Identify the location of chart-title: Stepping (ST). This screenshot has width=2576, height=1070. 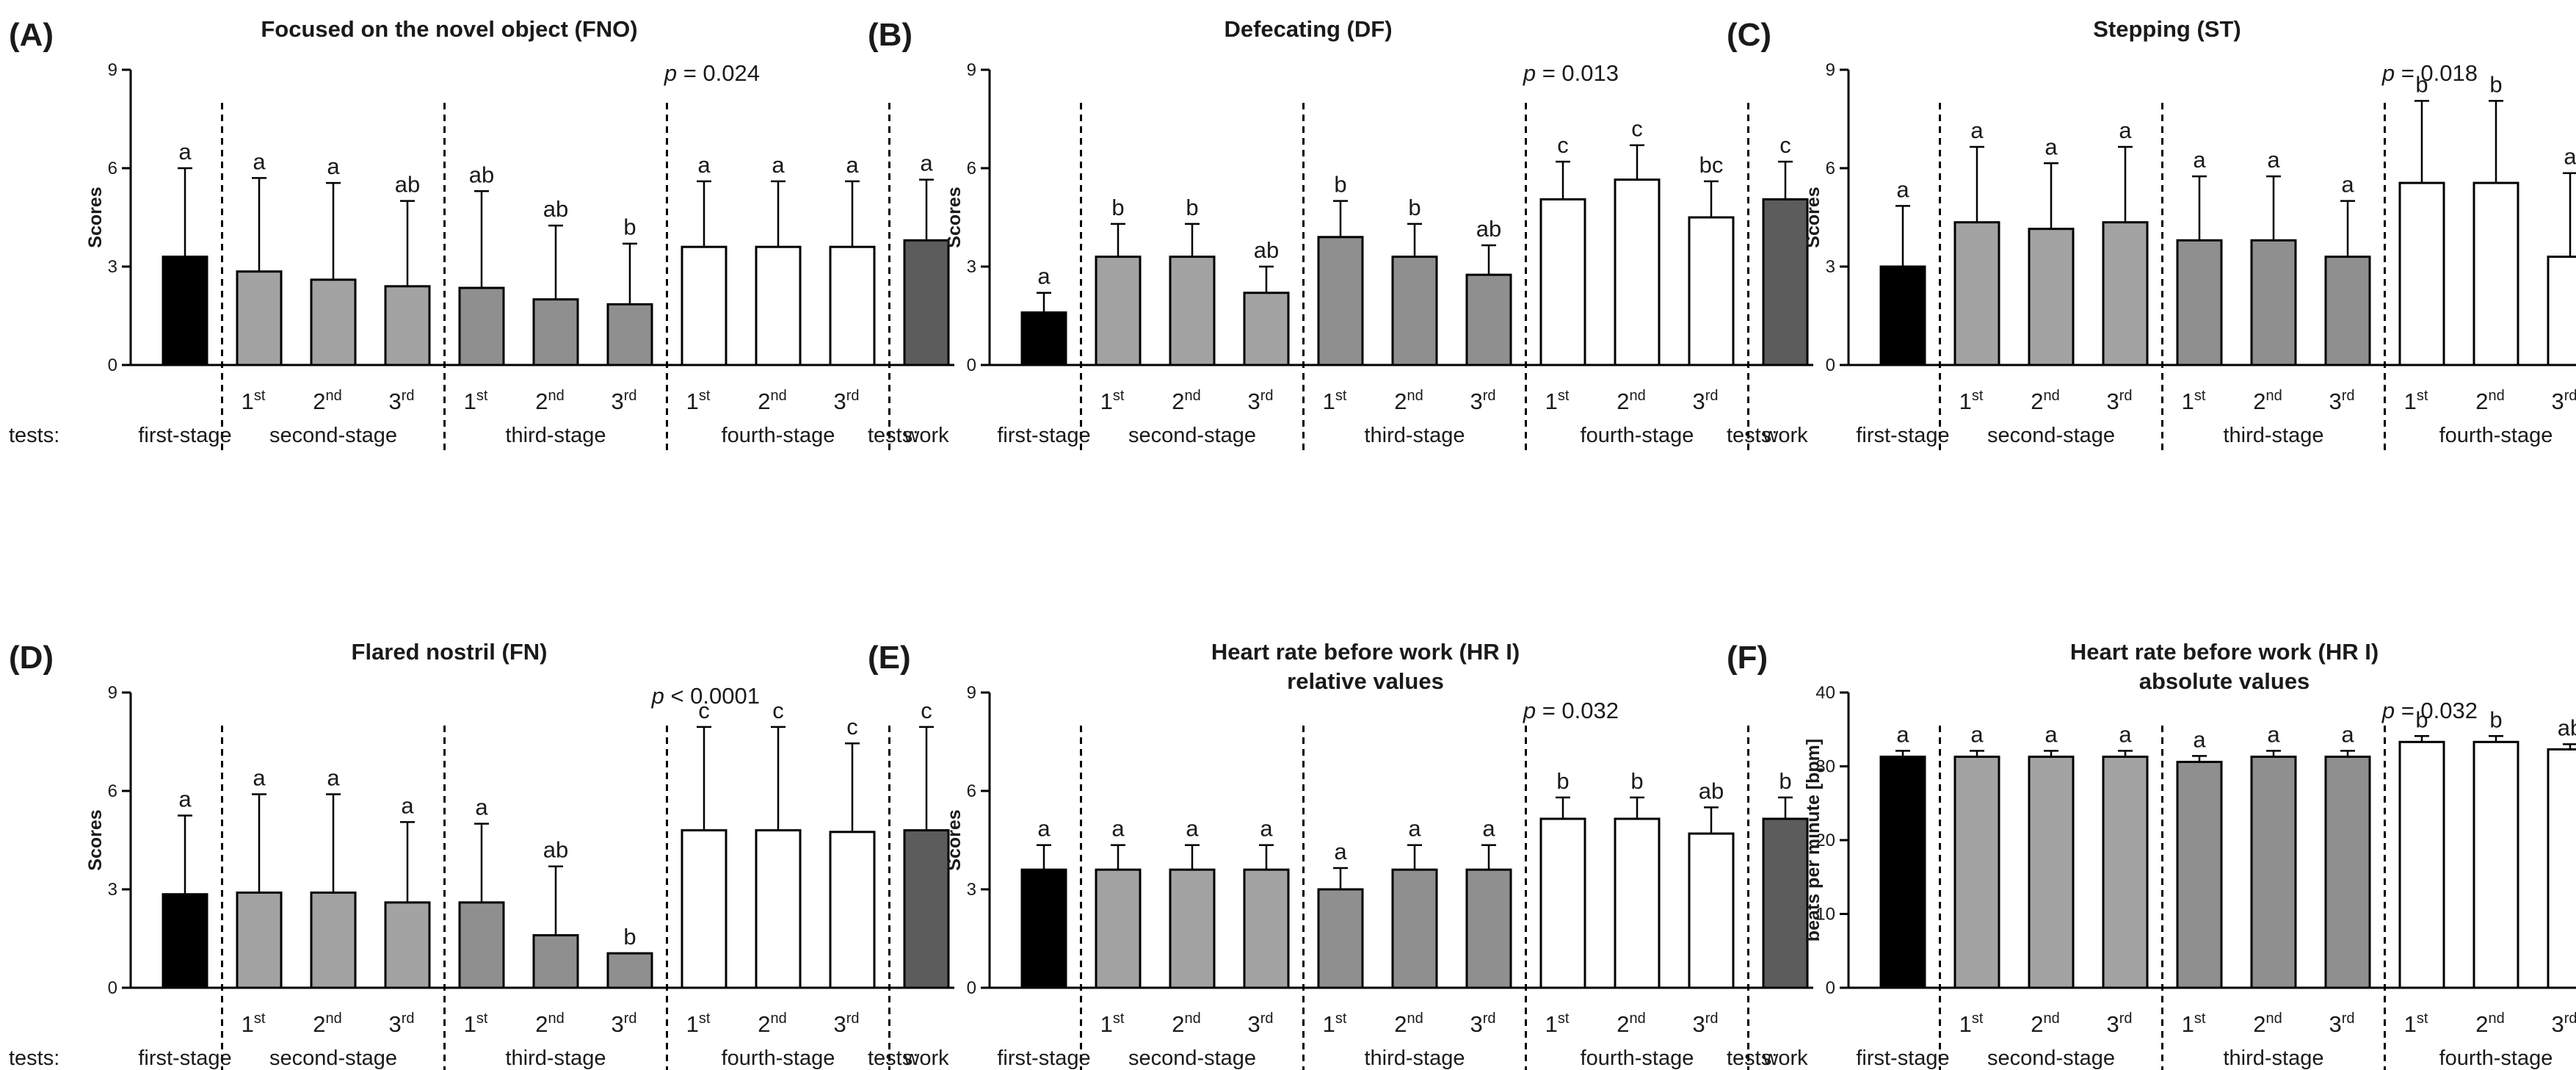
(2167, 29).